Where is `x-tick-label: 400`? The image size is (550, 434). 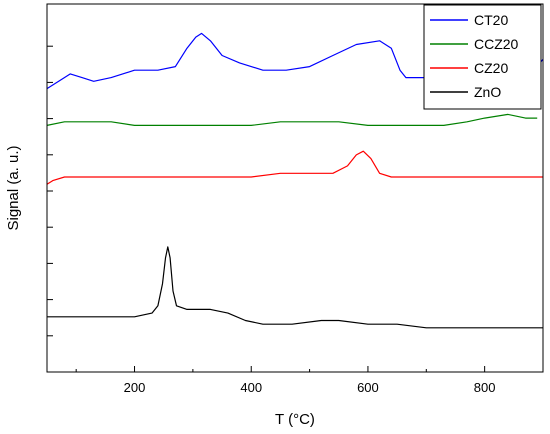
x-tick-label: 400 is located at coordinates (251, 387).